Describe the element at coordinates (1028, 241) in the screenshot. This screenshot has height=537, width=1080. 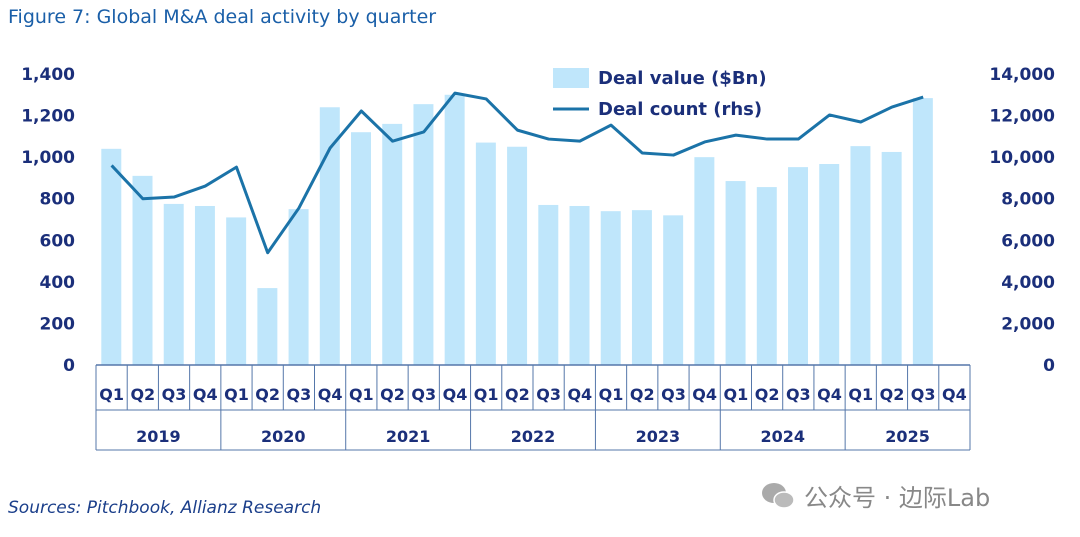
I see `right-tick-label: 6,000` at that location.